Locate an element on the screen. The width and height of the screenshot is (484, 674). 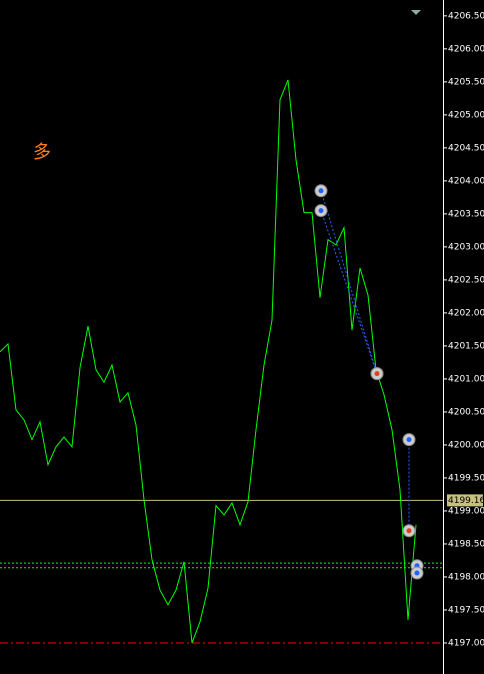
y-tick-label: 4206.00 is located at coordinates (466, 49).